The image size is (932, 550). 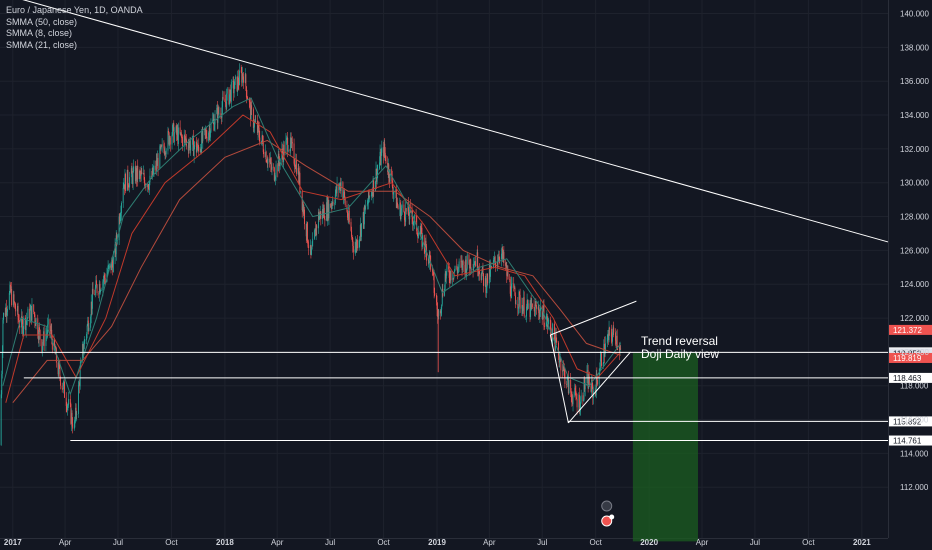 What do you see at coordinates (74, 10) in the screenshot?
I see `symbol-title: Euro / Japanese Yen, 1D, OANDA` at bounding box center [74, 10].